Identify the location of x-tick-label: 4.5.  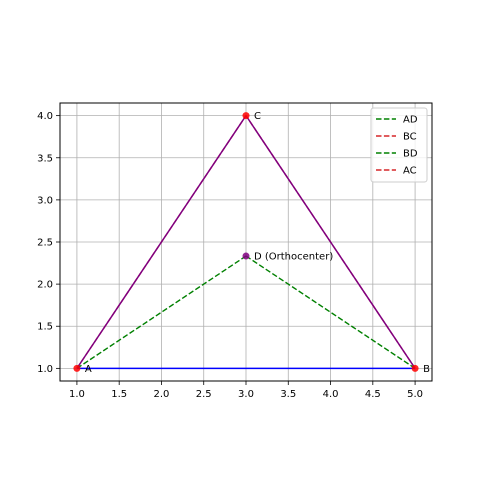
(373, 394).